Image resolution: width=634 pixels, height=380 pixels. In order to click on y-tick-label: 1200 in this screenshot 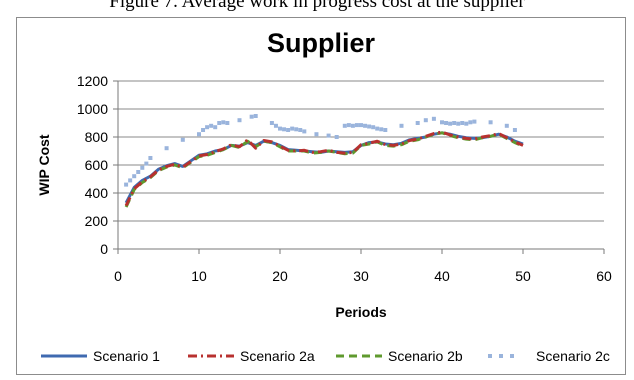, I will do `click(92, 81)`.